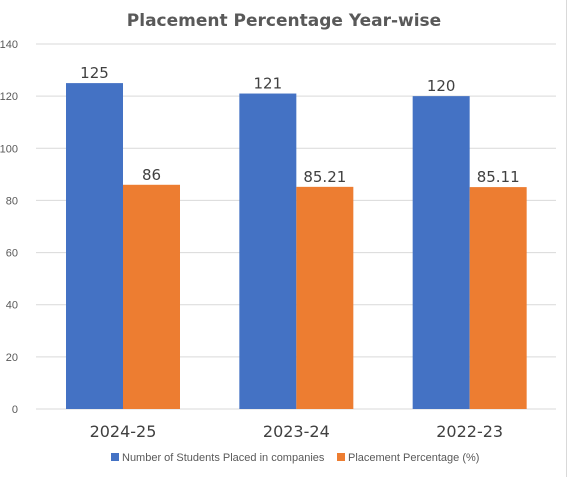 The image size is (567, 477). Describe the element at coordinates (12, 358) in the screenshot. I see `y-tick-label: 20` at that location.